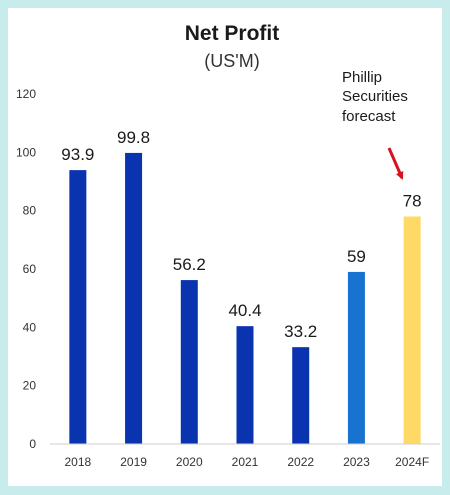  I want to click on forecast-annotation: Phillip Securities forecast, so click(375, 124).